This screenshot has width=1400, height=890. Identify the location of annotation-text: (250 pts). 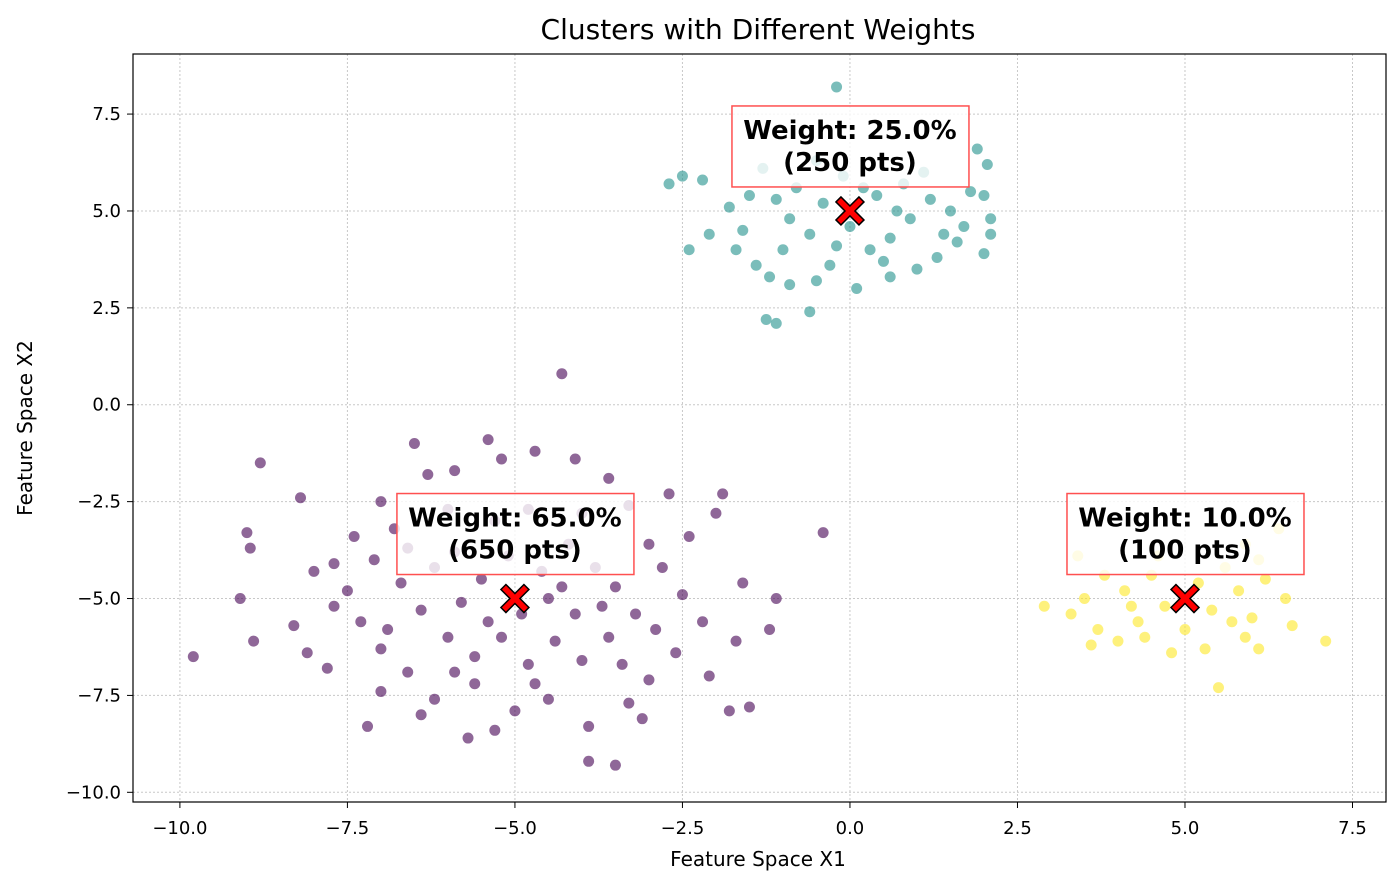
(850, 163).